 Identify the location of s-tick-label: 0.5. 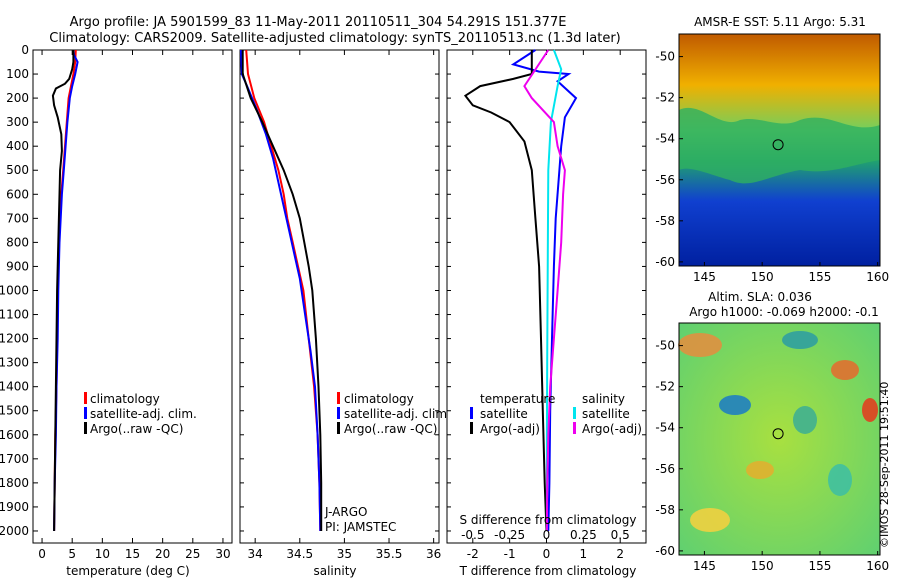
(620, 535).